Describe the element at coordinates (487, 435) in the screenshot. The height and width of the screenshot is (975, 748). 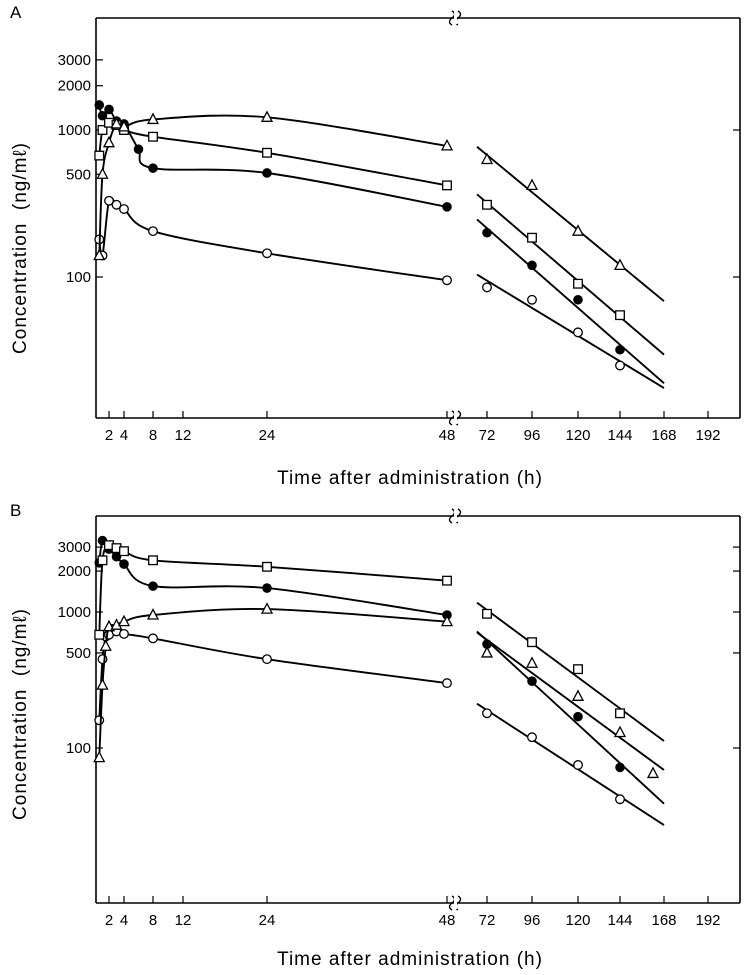
I see `x-tick-label: 72` at that location.